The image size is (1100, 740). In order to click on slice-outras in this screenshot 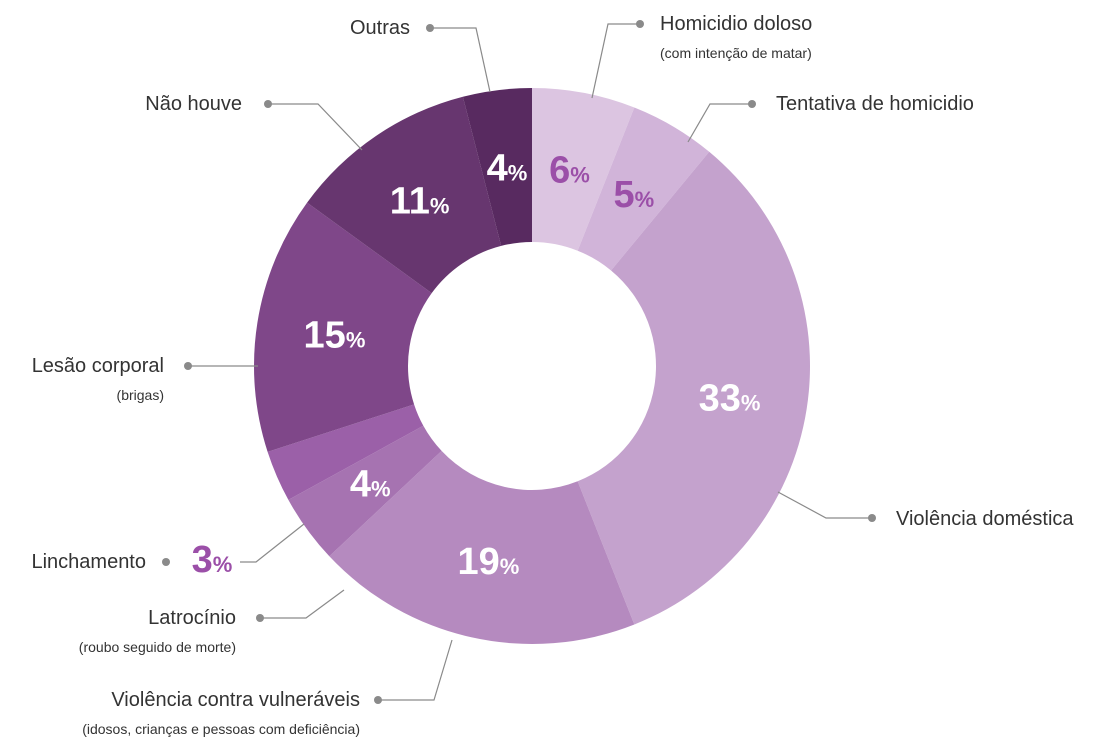, I will do `click(497, 167)`.